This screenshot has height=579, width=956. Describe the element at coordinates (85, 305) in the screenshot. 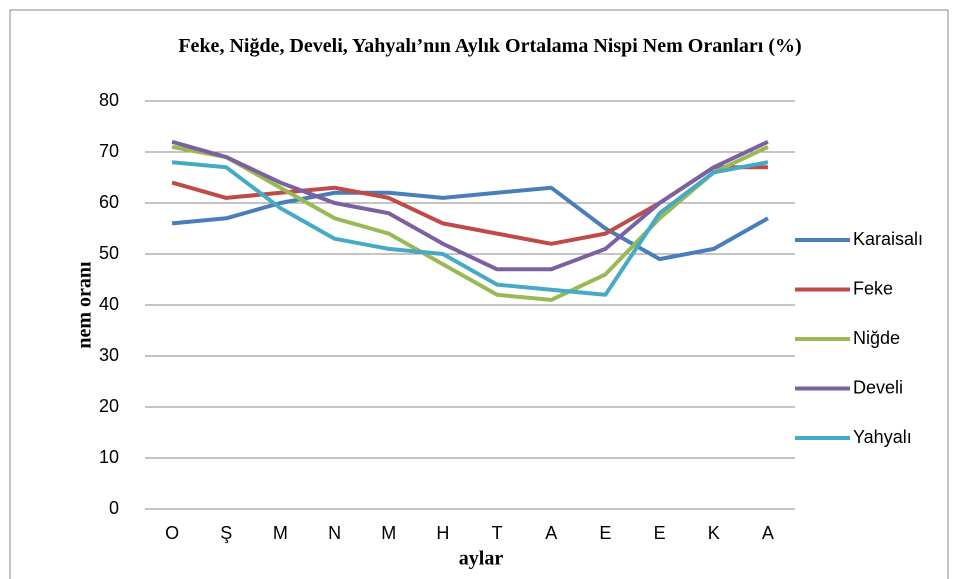

I see `y-axis-label: nem oranı` at that location.